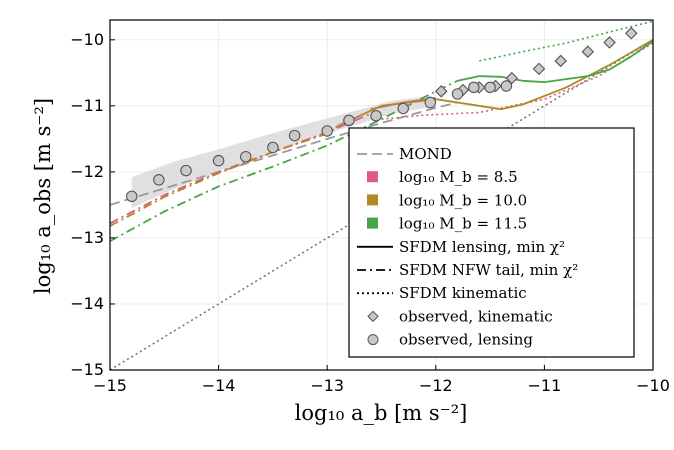 The width and height of the screenshot is (674, 450). I want to click on x-tick-label-2: −13, so click(327, 385).